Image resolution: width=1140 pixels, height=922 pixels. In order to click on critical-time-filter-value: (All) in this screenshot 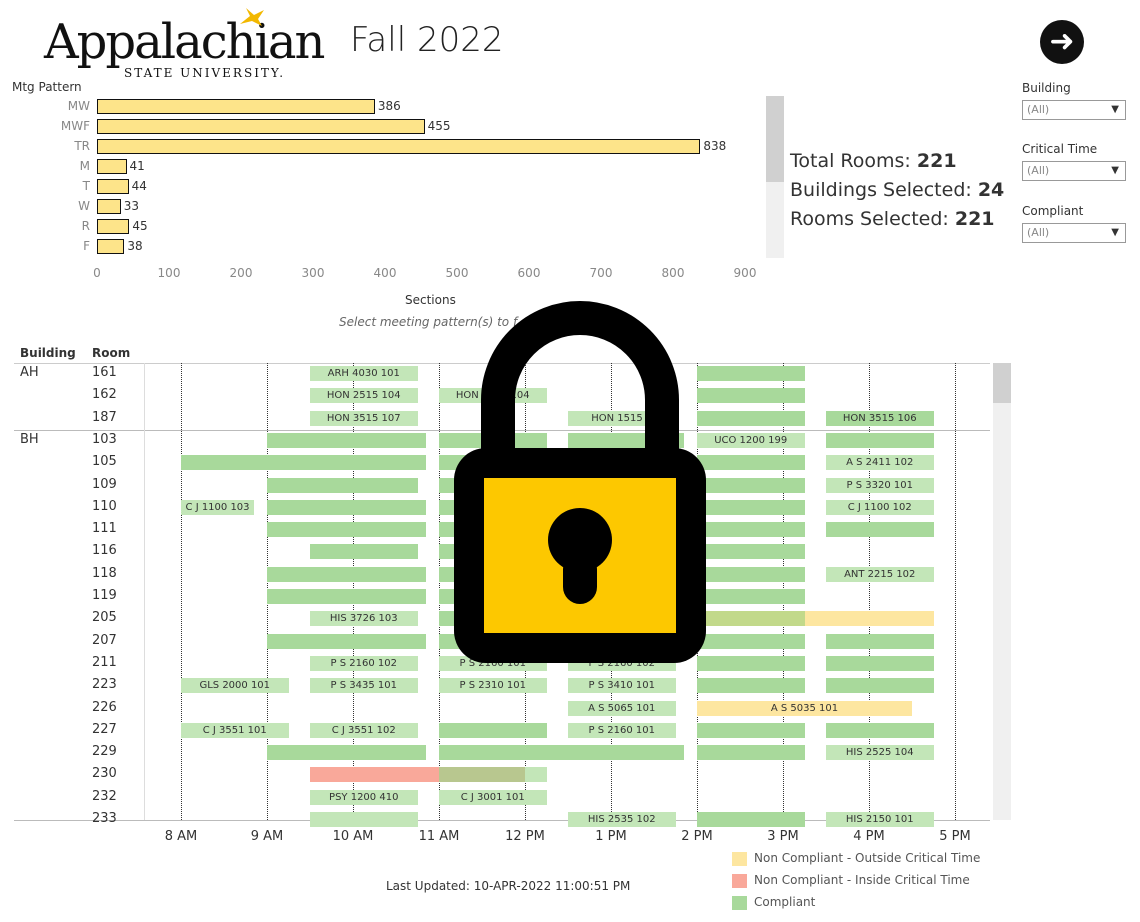, I will do `click(1038, 170)`.